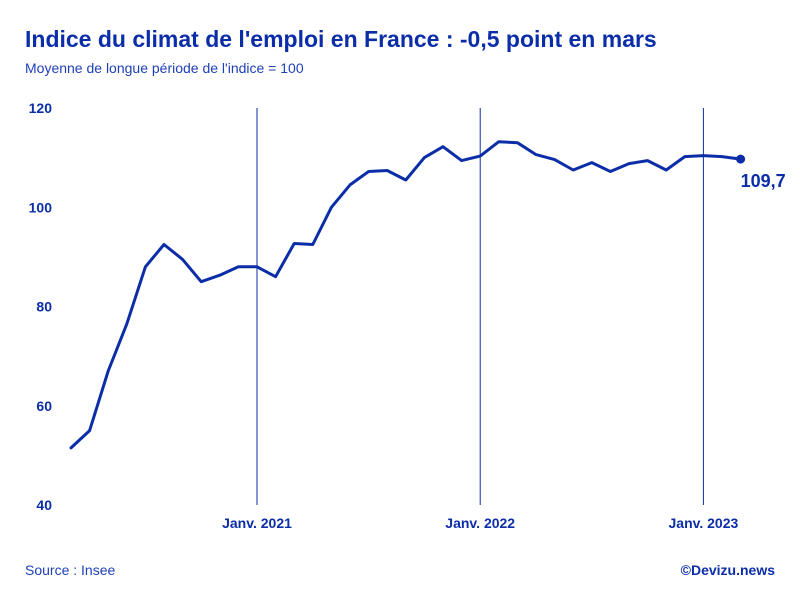  What do you see at coordinates (41, 207) in the screenshot?
I see `y-tick-label: 100` at bounding box center [41, 207].